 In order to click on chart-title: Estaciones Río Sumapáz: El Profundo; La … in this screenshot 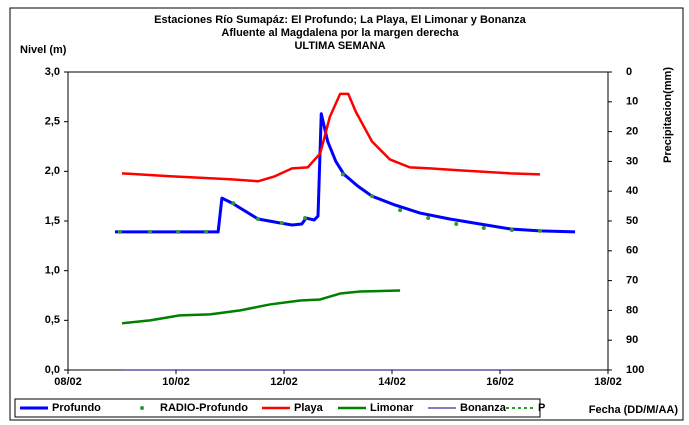, I will do `click(340, 20)`.